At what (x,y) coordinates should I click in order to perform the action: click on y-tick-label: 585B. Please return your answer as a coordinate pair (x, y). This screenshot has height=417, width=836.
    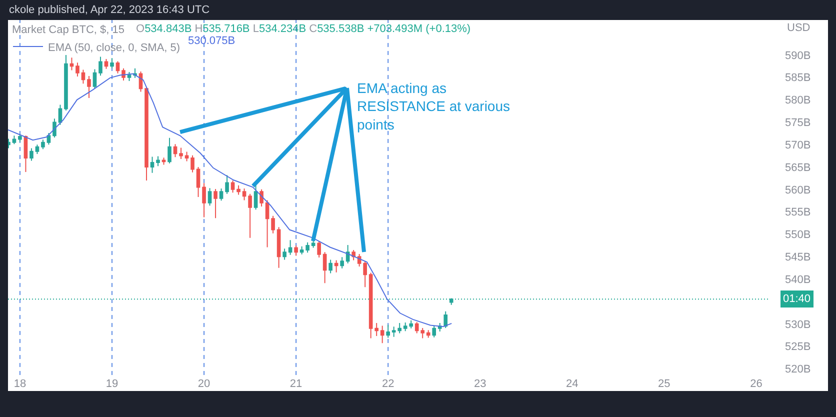
    Looking at the image, I should click on (798, 78).